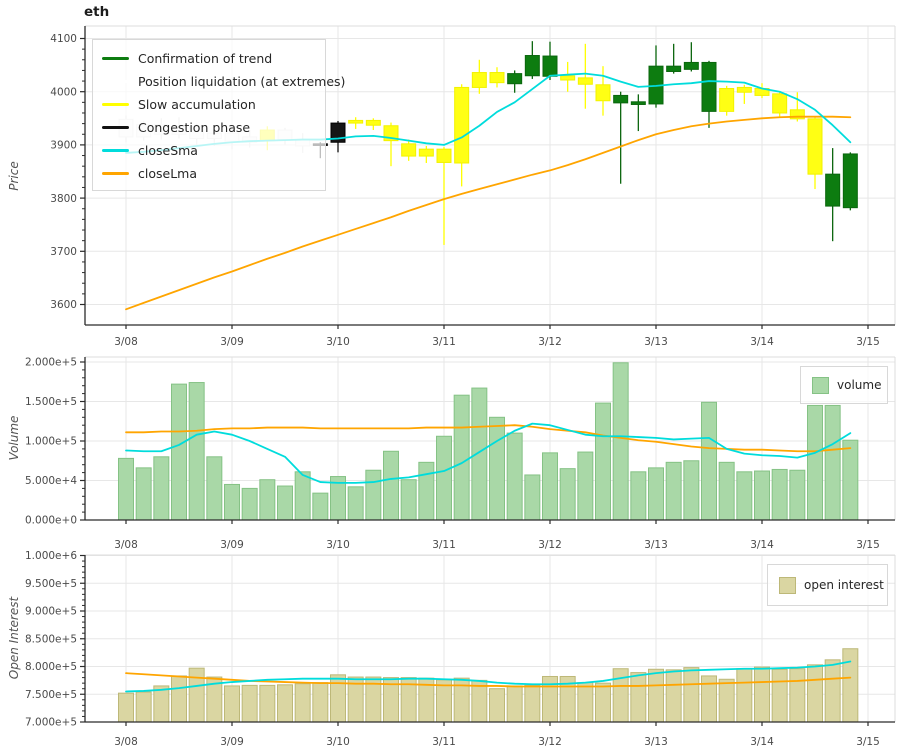 This screenshot has width=900, height=750. I want to click on x-tick-label: 3/15, so click(868, 545).